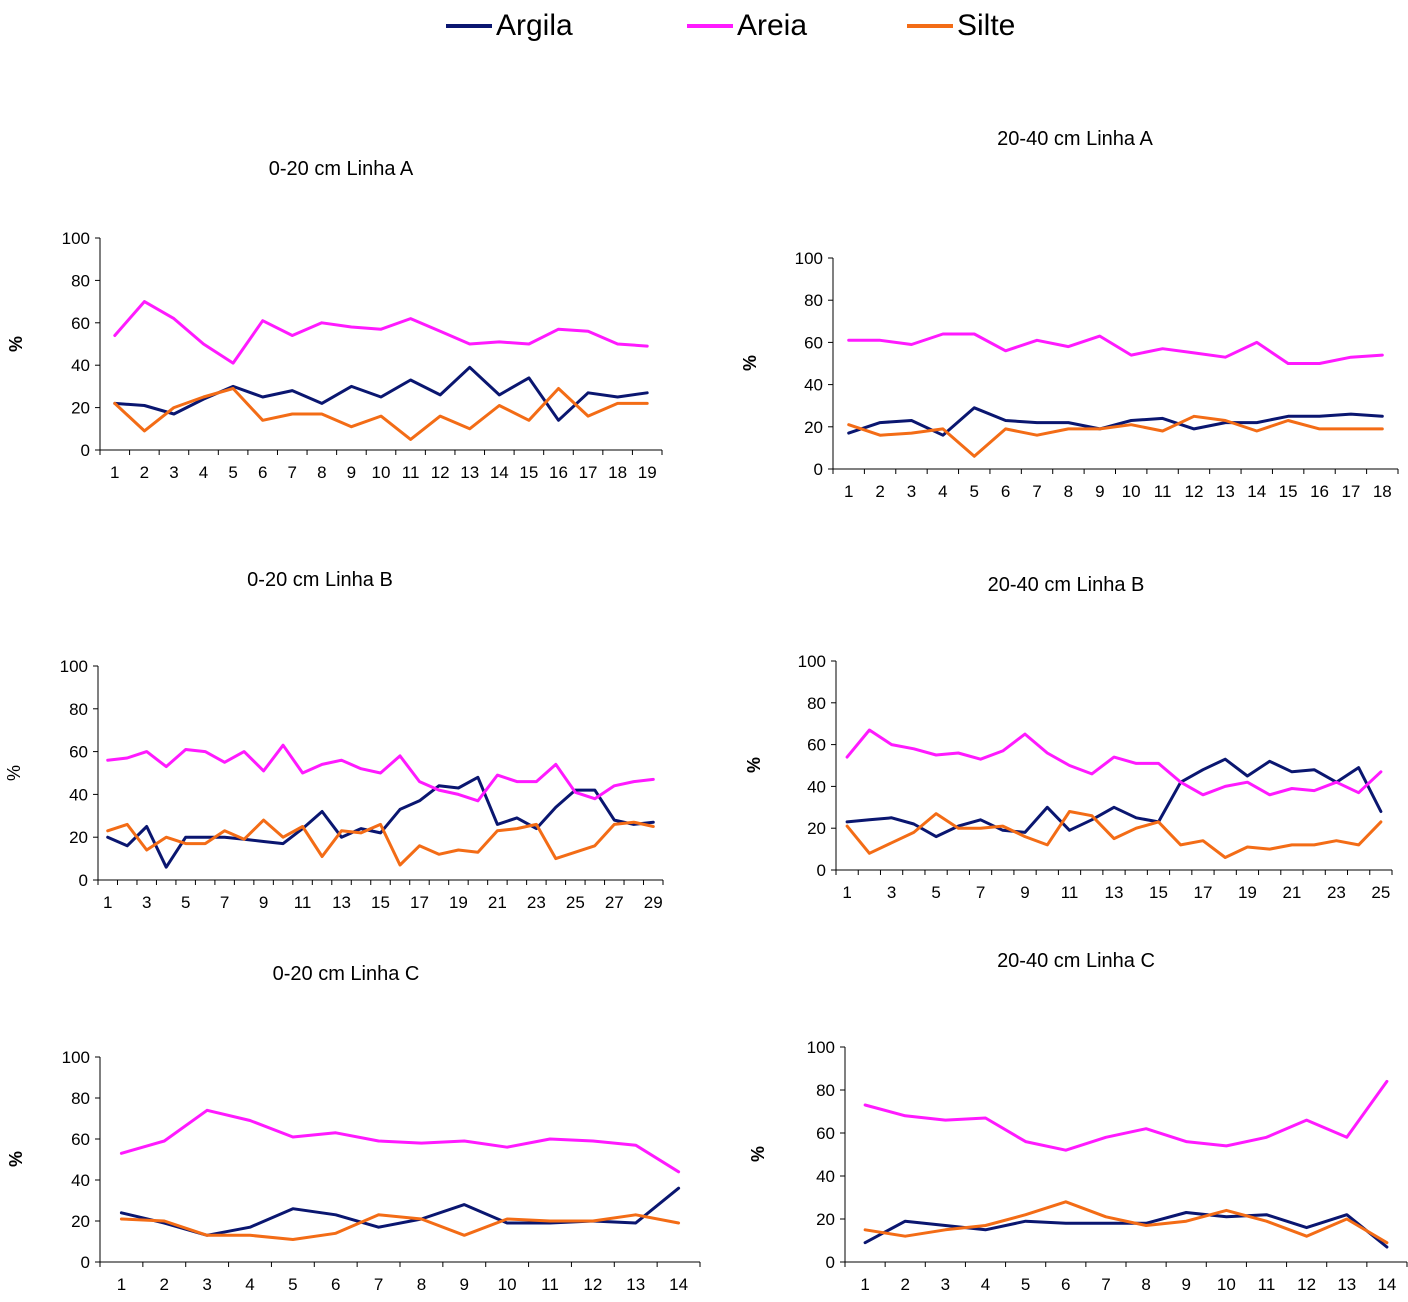 This screenshot has height=1302, width=1408. What do you see at coordinates (945, 1284) in the screenshot?
I see `x-tick-label: 3` at bounding box center [945, 1284].